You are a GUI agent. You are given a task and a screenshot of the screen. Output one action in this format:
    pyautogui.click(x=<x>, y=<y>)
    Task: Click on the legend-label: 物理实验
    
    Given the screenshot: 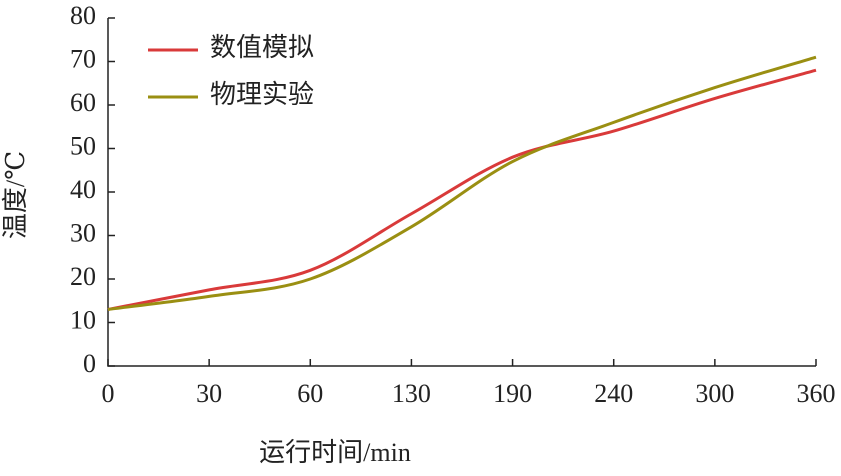 What is the action you would take?
    pyautogui.click(x=262, y=94)
    